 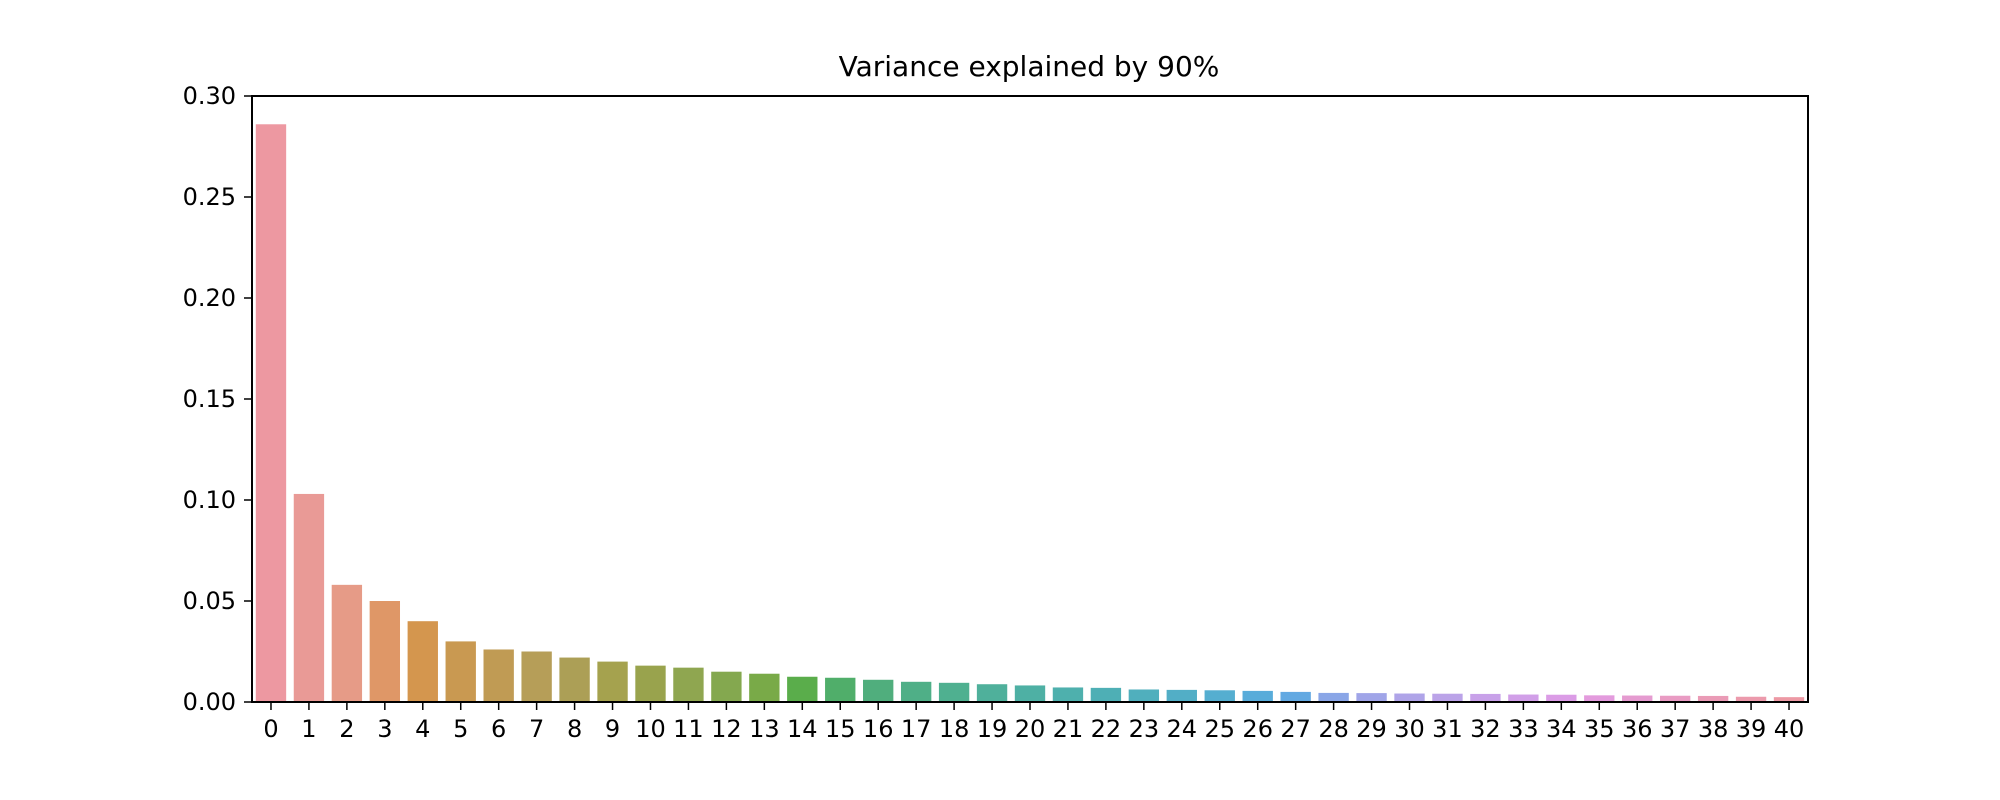 I want to click on chart-title: Variance explained by 90%, so click(x=1029, y=66).